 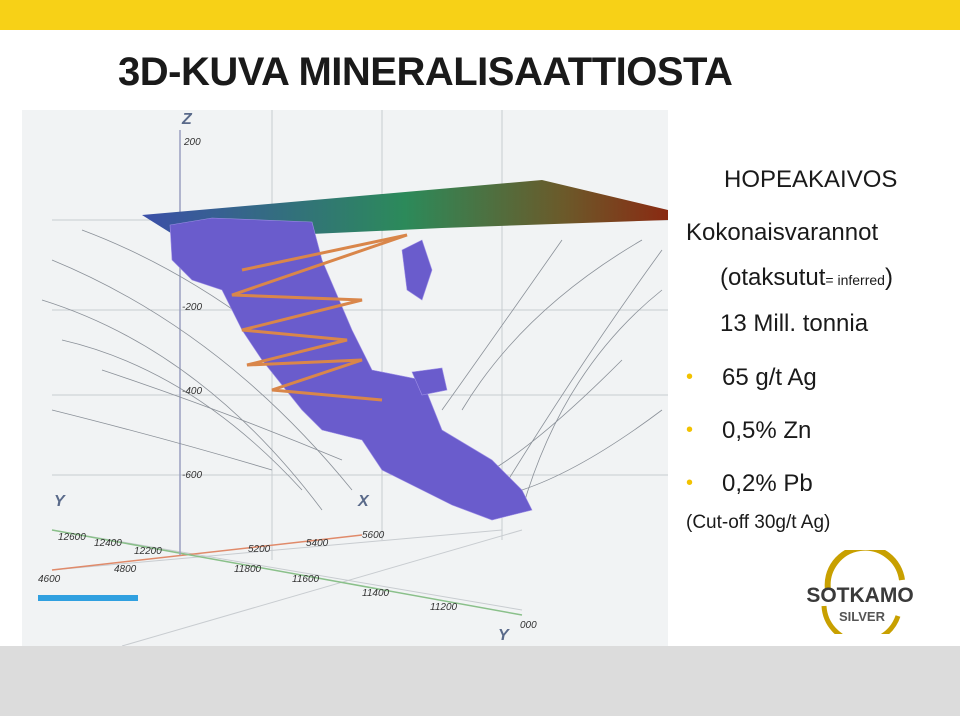 What do you see at coordinates (192, 142) in the screenshot?
I see `axis-label: 200` at bounding box center [192, 142].